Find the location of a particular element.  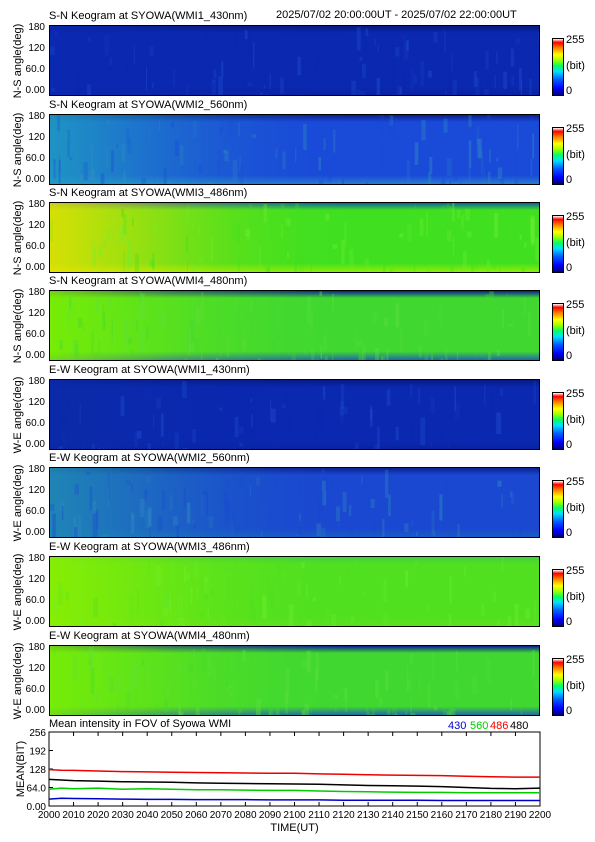

y-axis-label: MEAN(BIT) is located at coordinates (21, 769).